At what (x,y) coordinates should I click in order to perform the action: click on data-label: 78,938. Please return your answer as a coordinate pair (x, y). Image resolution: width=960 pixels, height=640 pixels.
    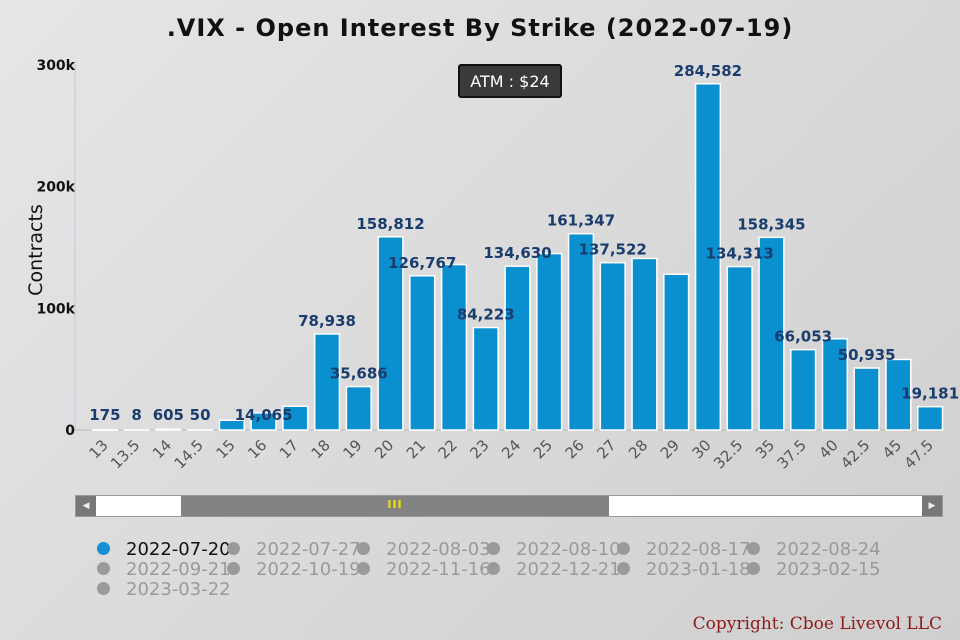
    Looking at the image, I should click on (327, 321).